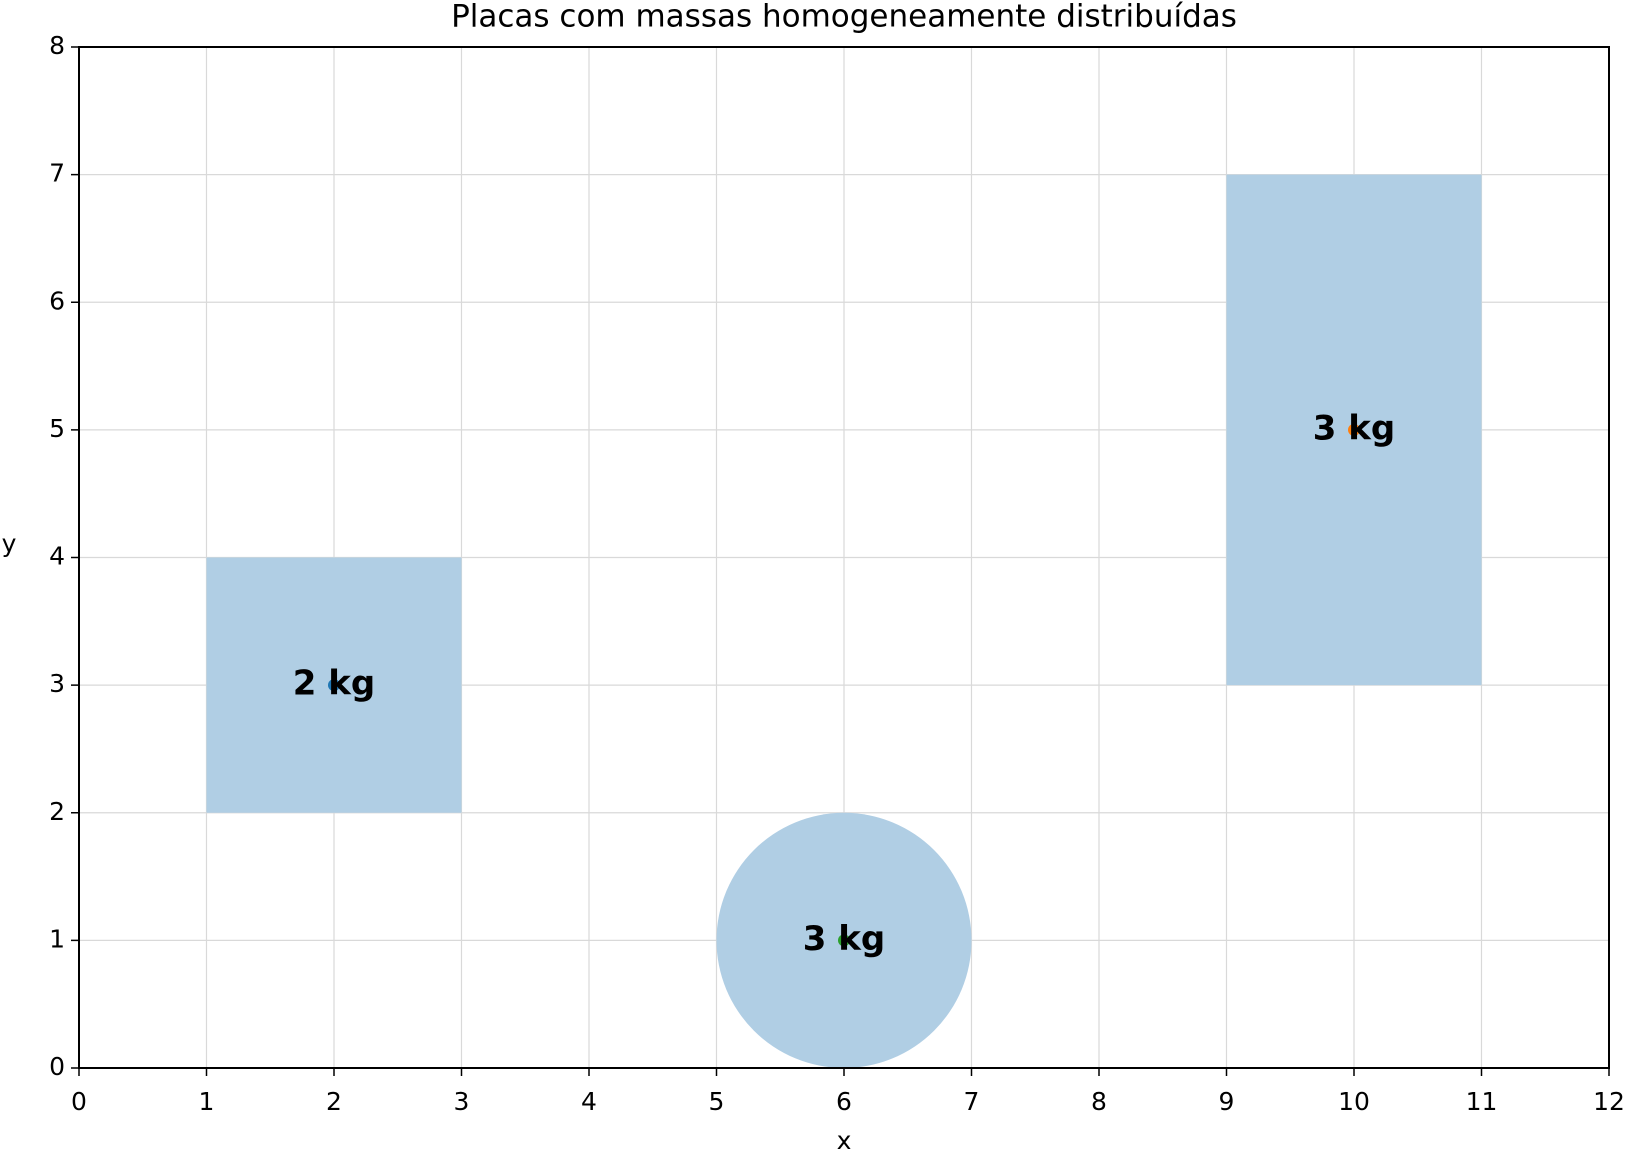 The image size is (1627, 1155). I want to click on x-tick-label: 9, so click(1227, 1101).